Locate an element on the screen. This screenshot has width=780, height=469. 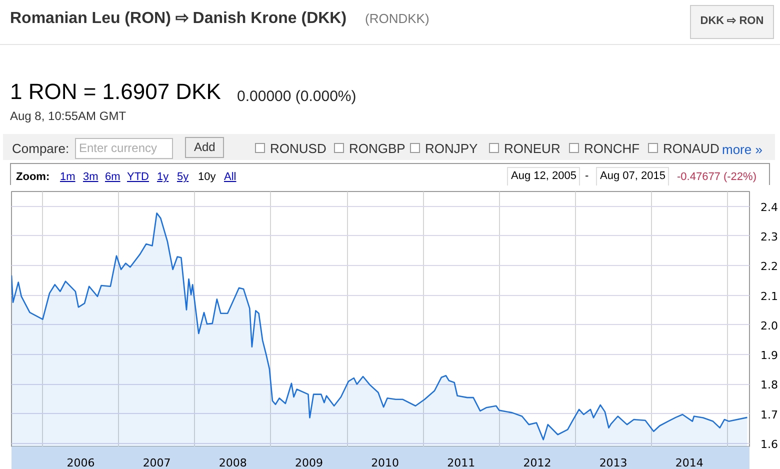
x-tick-label: 2006 is located at coordinates (80, 462).